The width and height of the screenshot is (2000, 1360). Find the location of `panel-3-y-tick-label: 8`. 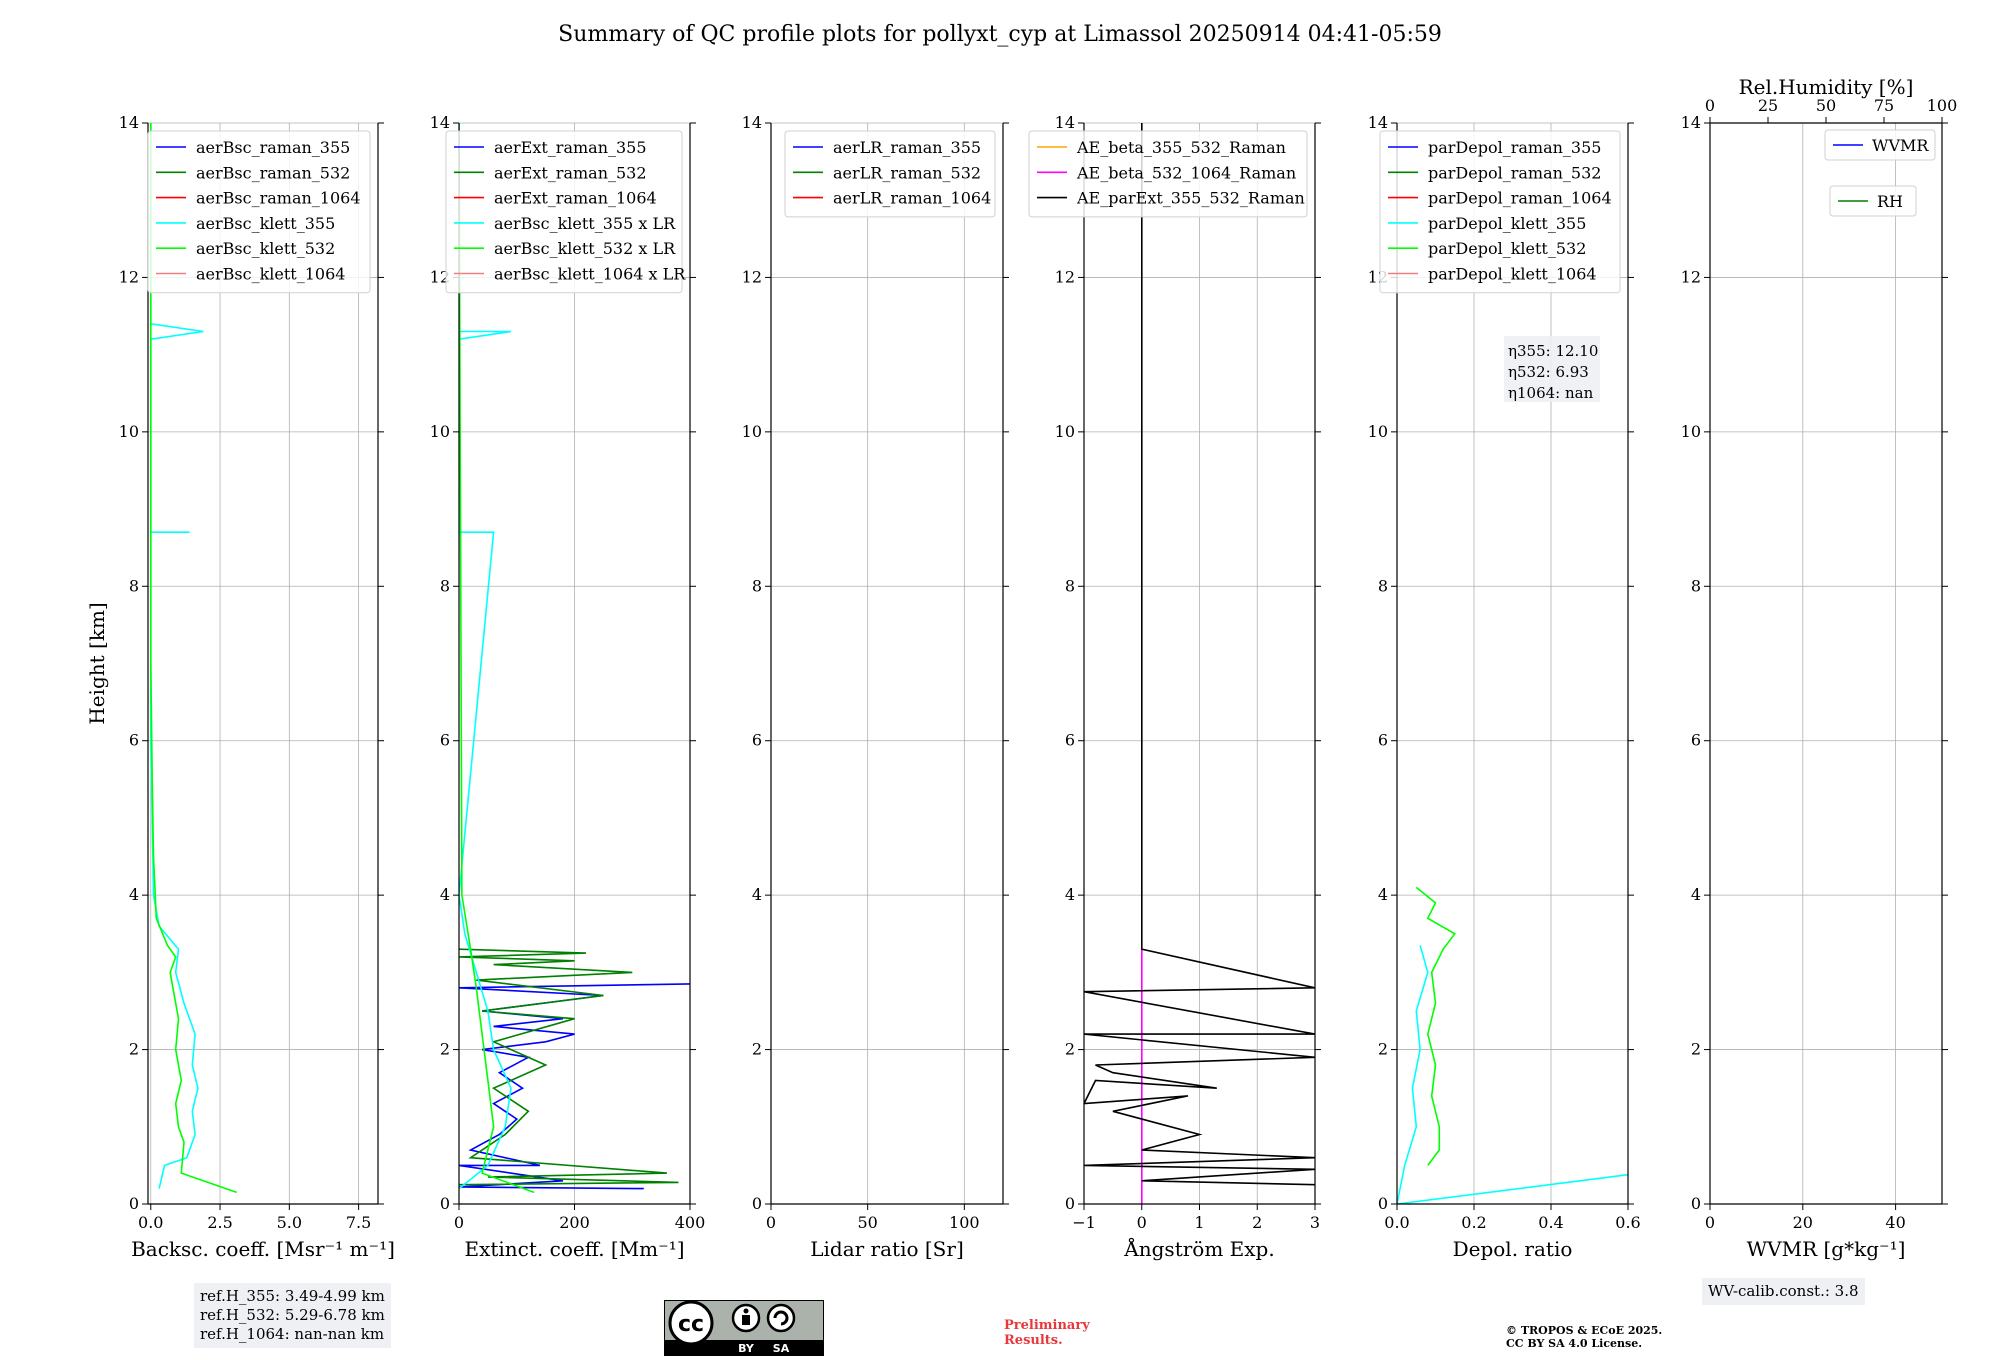

panel-3-y-tick-label: 8 is located at coordinates (757, 585).